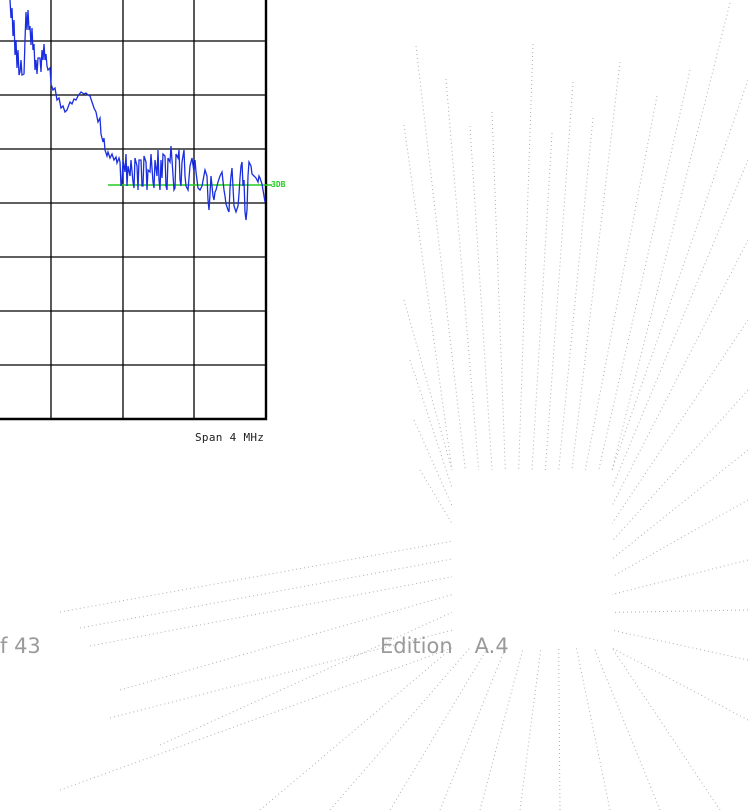 The image size is (748, 810). I want to click on reference-line-label: 3DB, so click(278, 184).